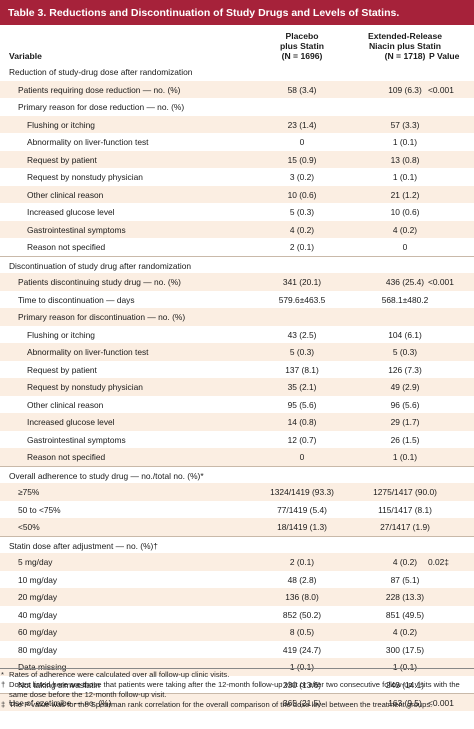 The height and width of the screenshot is (729, 474). What do you see at coordinates (302, 177) in the screenshot?
I see `row-placebo-value: 3 (0.2)` at bounding box center [302, 177].